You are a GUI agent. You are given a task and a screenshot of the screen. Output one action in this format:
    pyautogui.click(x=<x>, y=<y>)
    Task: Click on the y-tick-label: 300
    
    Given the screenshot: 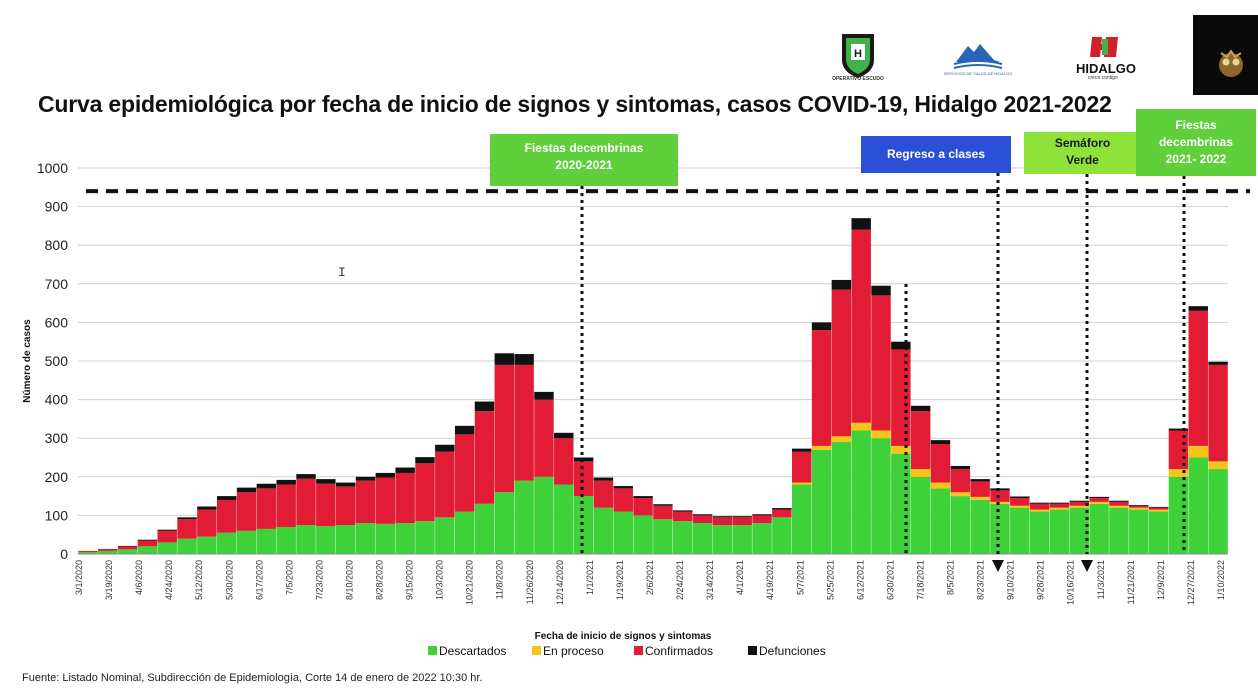 What is the action you would take?
    pyautogui.click(x=57, y=438)
    